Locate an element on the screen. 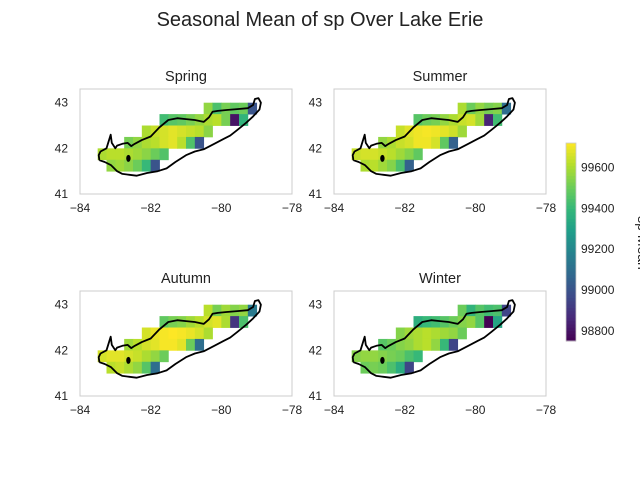 The height and width of the screenshot is (480, 640). map-panel-winter: Winter −84 −82 −80 −78 41 42 43 is located at coordinates (433, 344).